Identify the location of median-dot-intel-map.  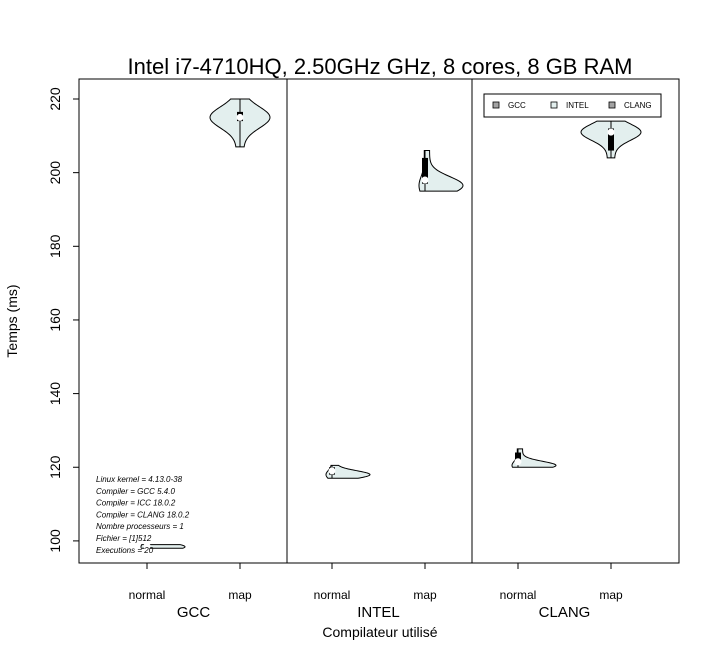
(425, 180).